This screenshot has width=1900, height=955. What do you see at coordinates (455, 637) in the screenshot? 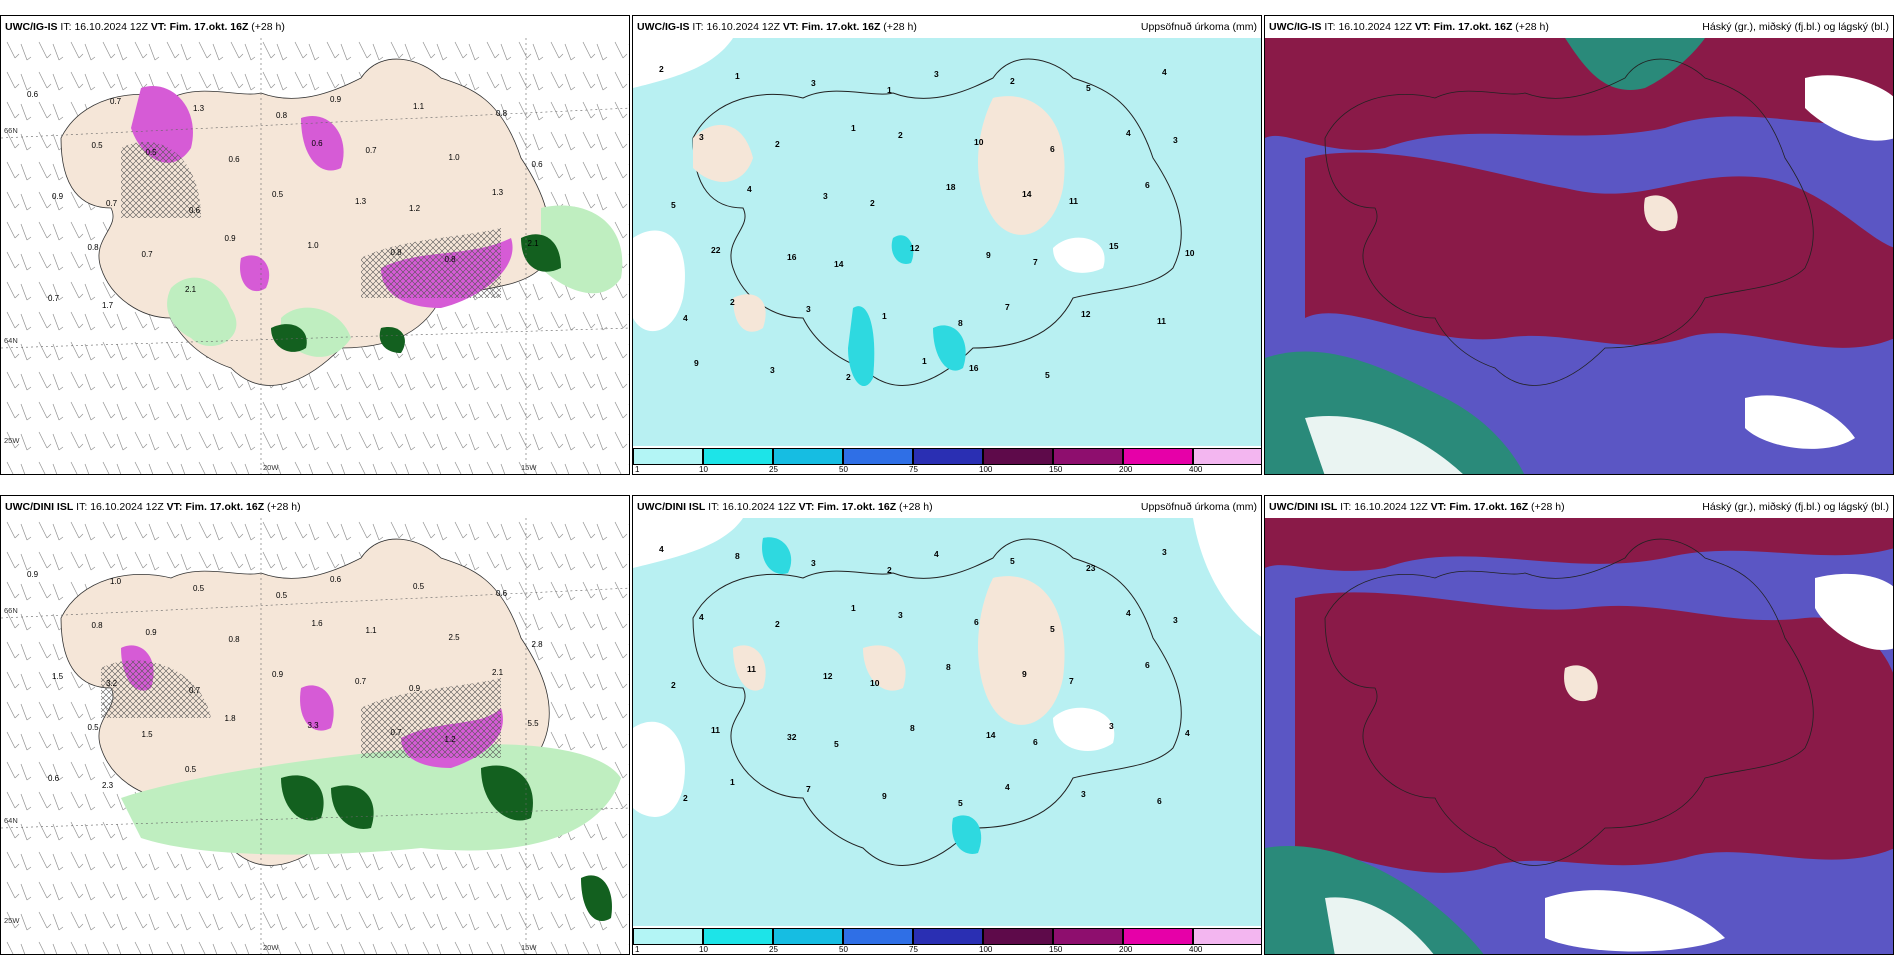
I see `precip-value-label: 2.5` at bounding box center [455, 637].